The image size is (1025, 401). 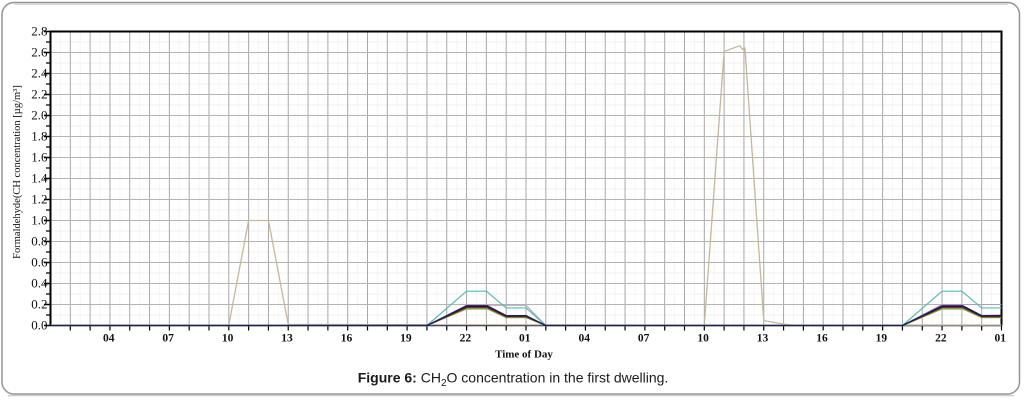 What do you see at coordinates (39, 262) in the screenshot?
I see `svg-text: 0.6` at bounding box center [39, 262].